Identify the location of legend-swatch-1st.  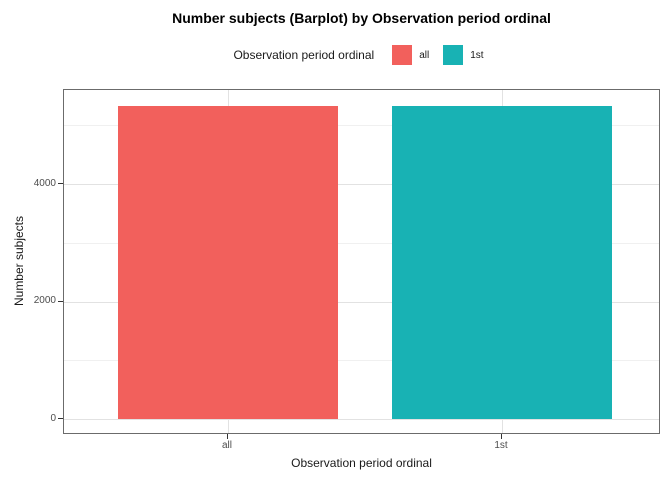
(453, 55).